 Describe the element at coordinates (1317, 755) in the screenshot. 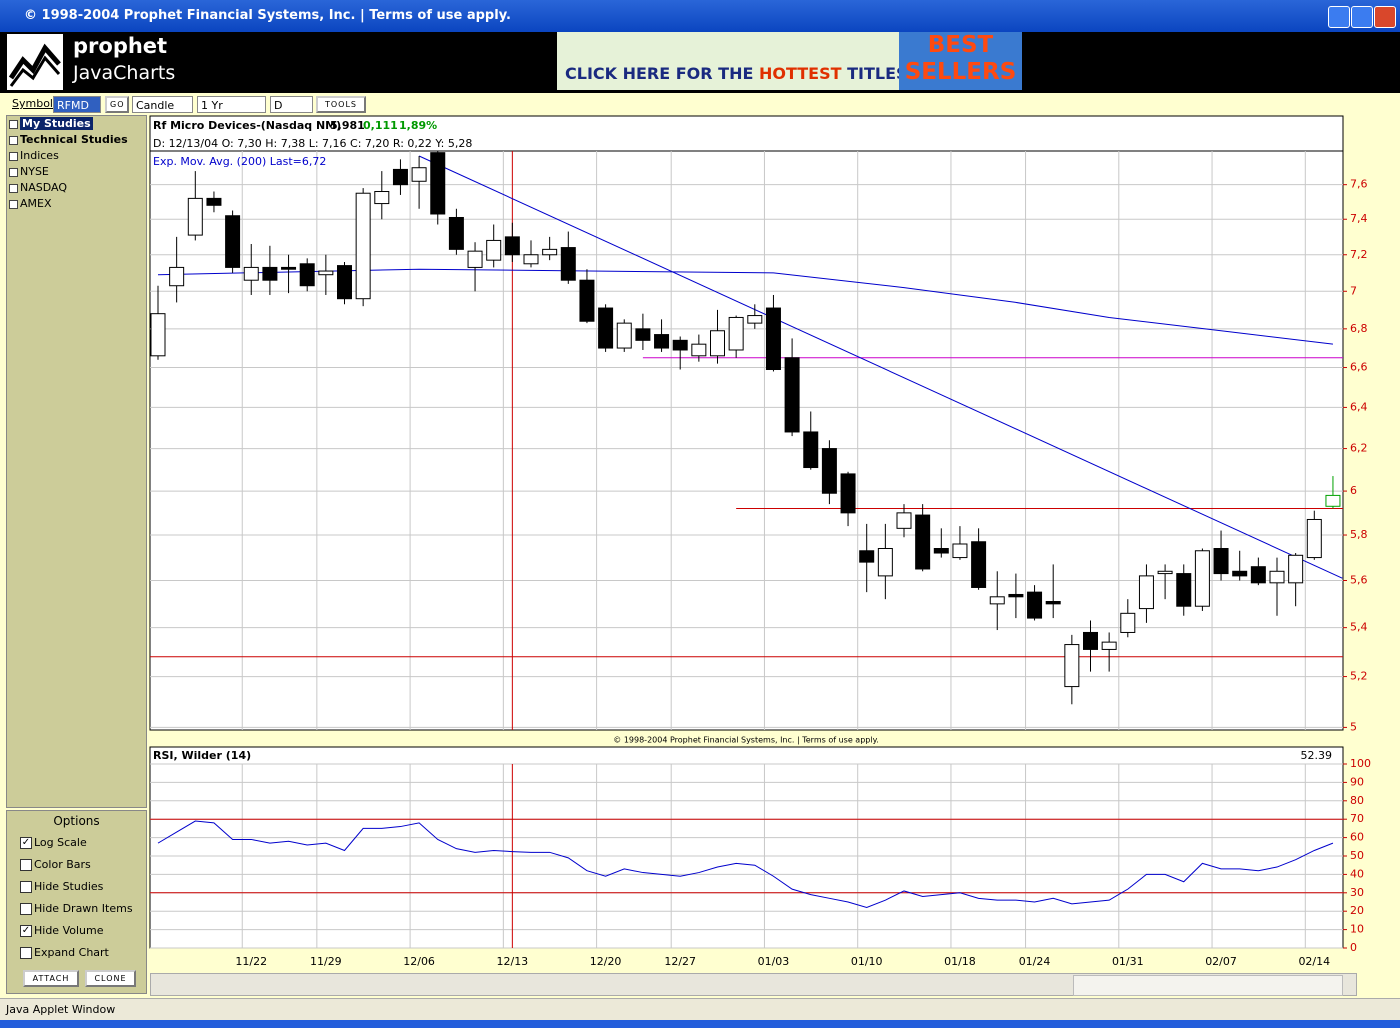

I see `rsi-readout: 52.39` at that location.